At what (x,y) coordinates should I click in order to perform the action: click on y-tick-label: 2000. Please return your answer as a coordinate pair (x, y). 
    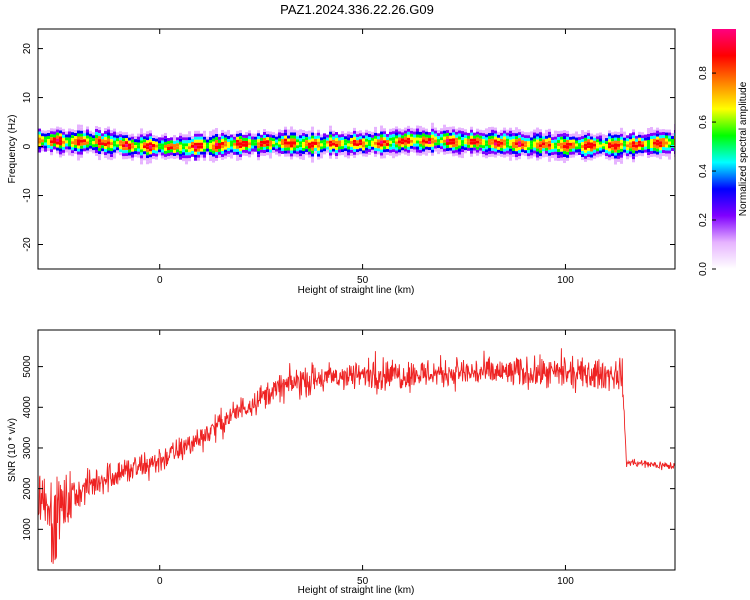
    Looking at the image, I should click on (27, 488).